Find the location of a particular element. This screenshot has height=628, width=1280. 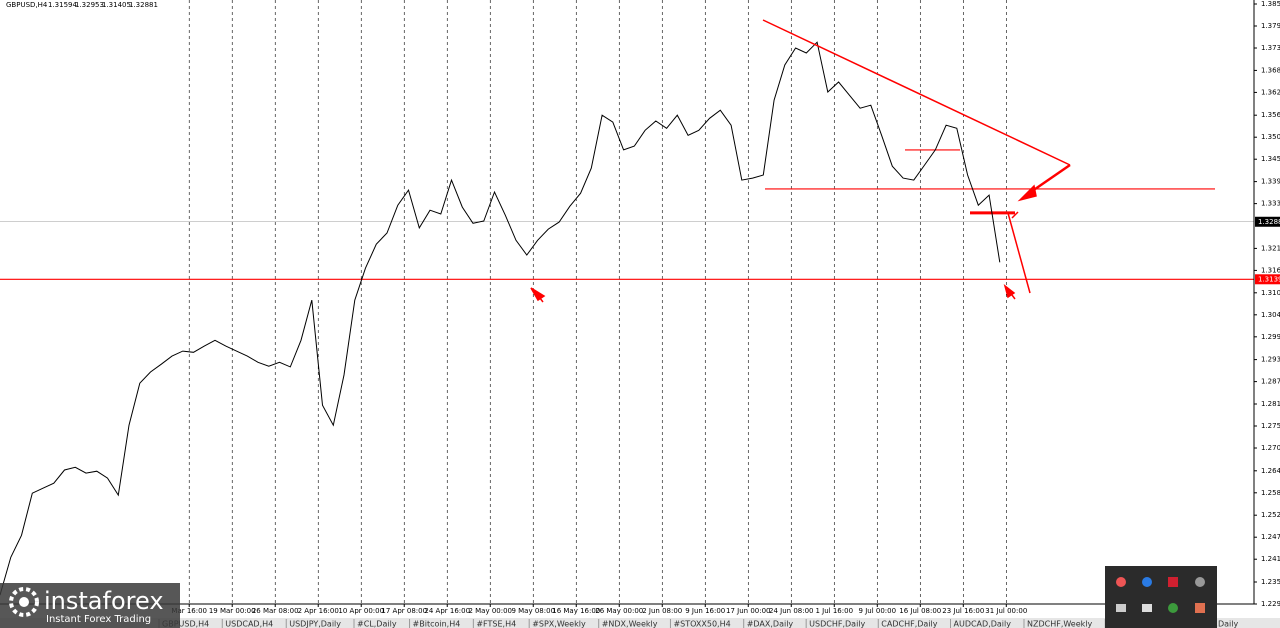

logo-bg is located at coordinates (90, 605).